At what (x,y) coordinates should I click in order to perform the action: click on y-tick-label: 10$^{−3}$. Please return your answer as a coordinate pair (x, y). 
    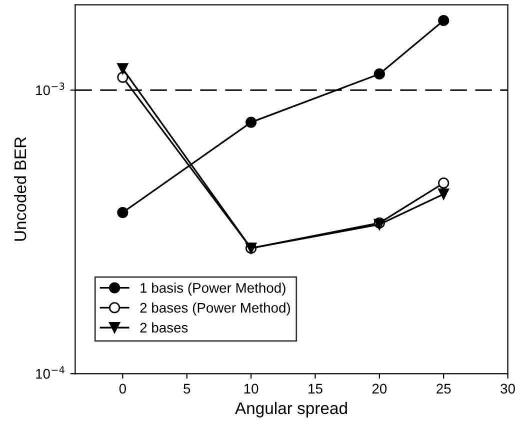
    Looking at the image, I should click on (50, 89).